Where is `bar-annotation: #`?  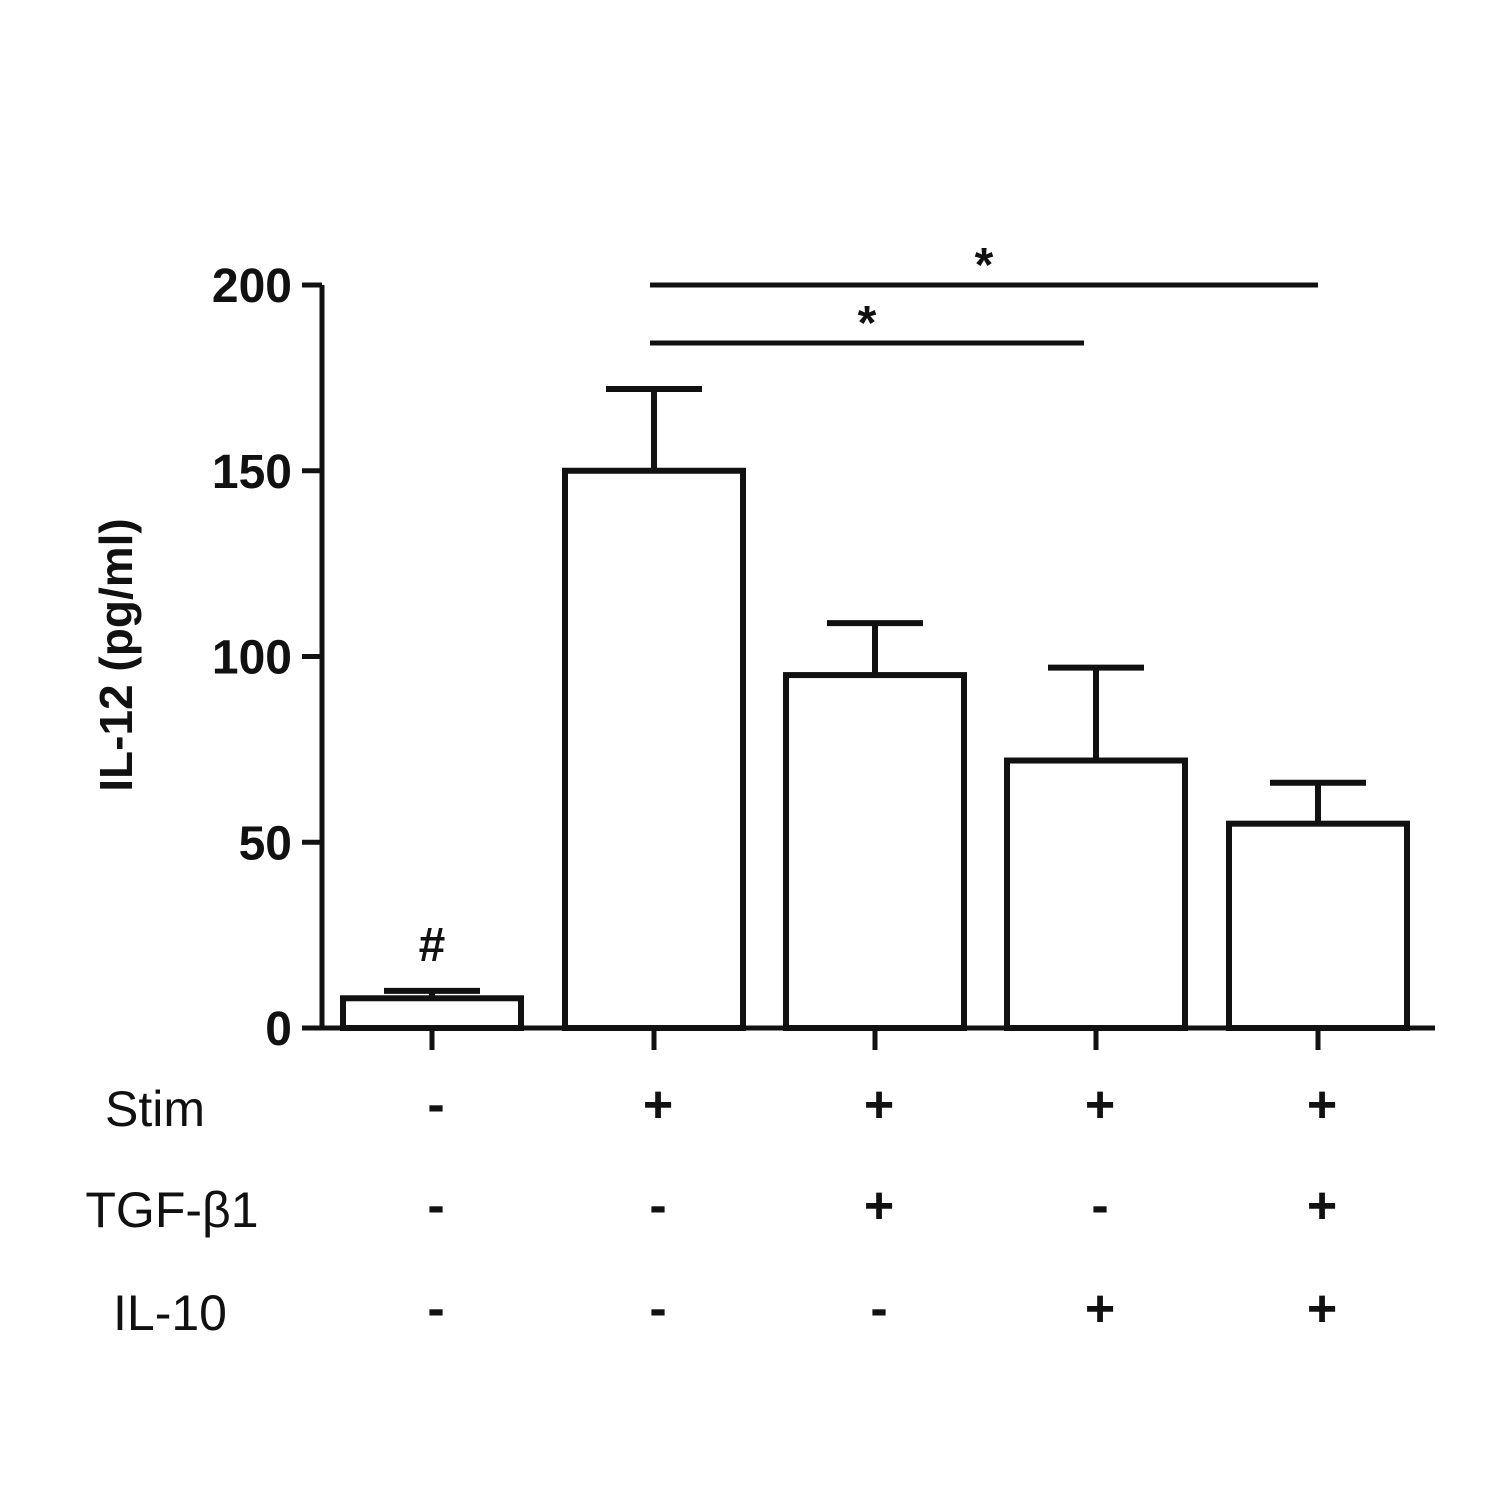 bar-annotation: # is located at coordinates (432, 945).